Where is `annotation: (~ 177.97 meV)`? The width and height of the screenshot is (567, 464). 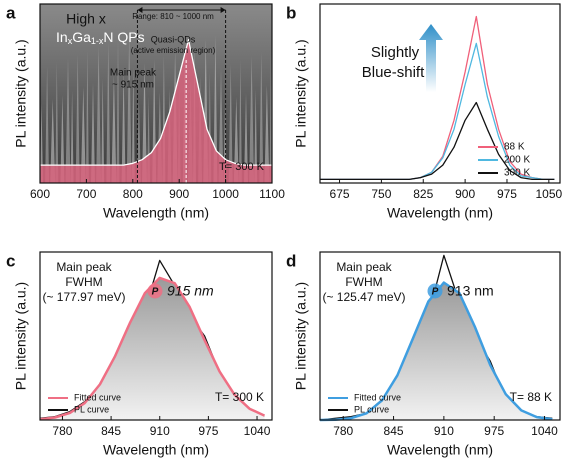 annotation: (~ 177.97 meV) is located at coordinates (83, 297).